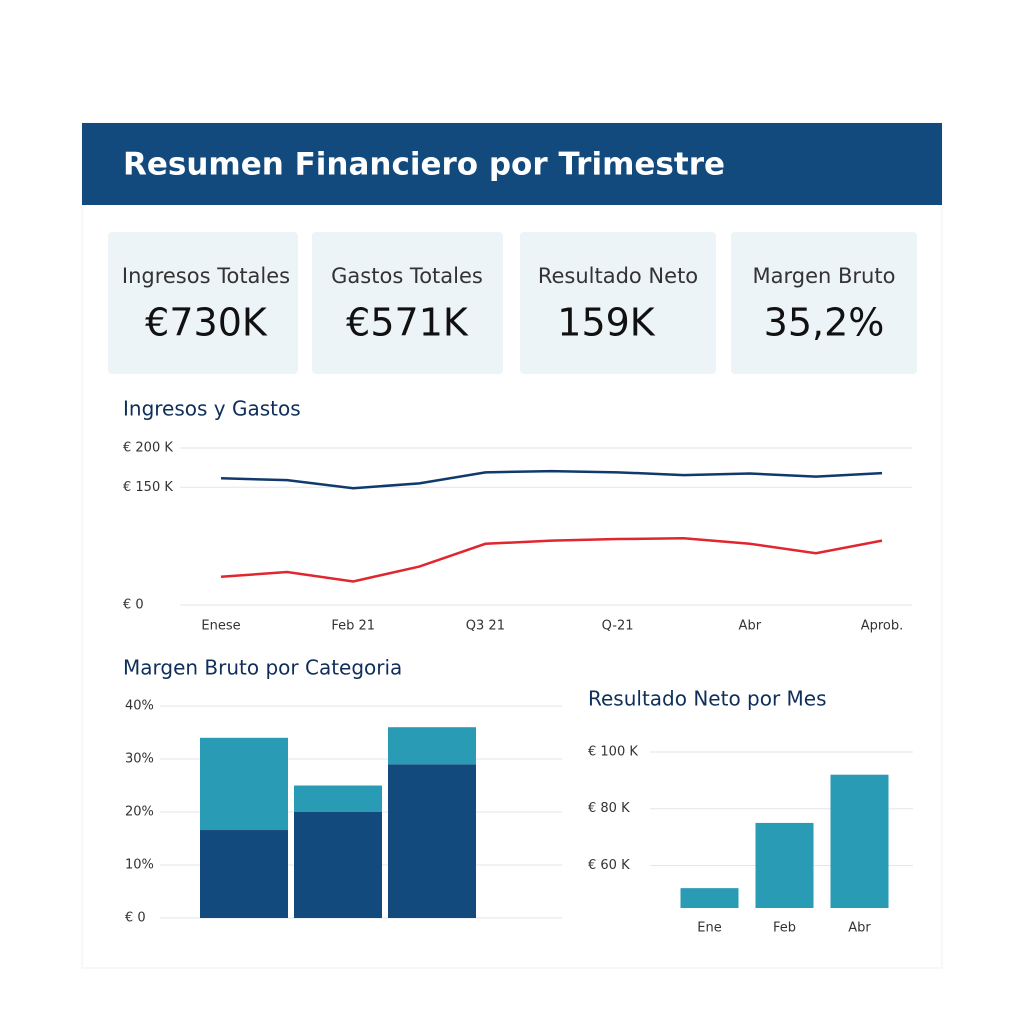  Describe the element at coordinates (220, 626) in the screenshot. I see `x-tick-label: Enese` at that location.